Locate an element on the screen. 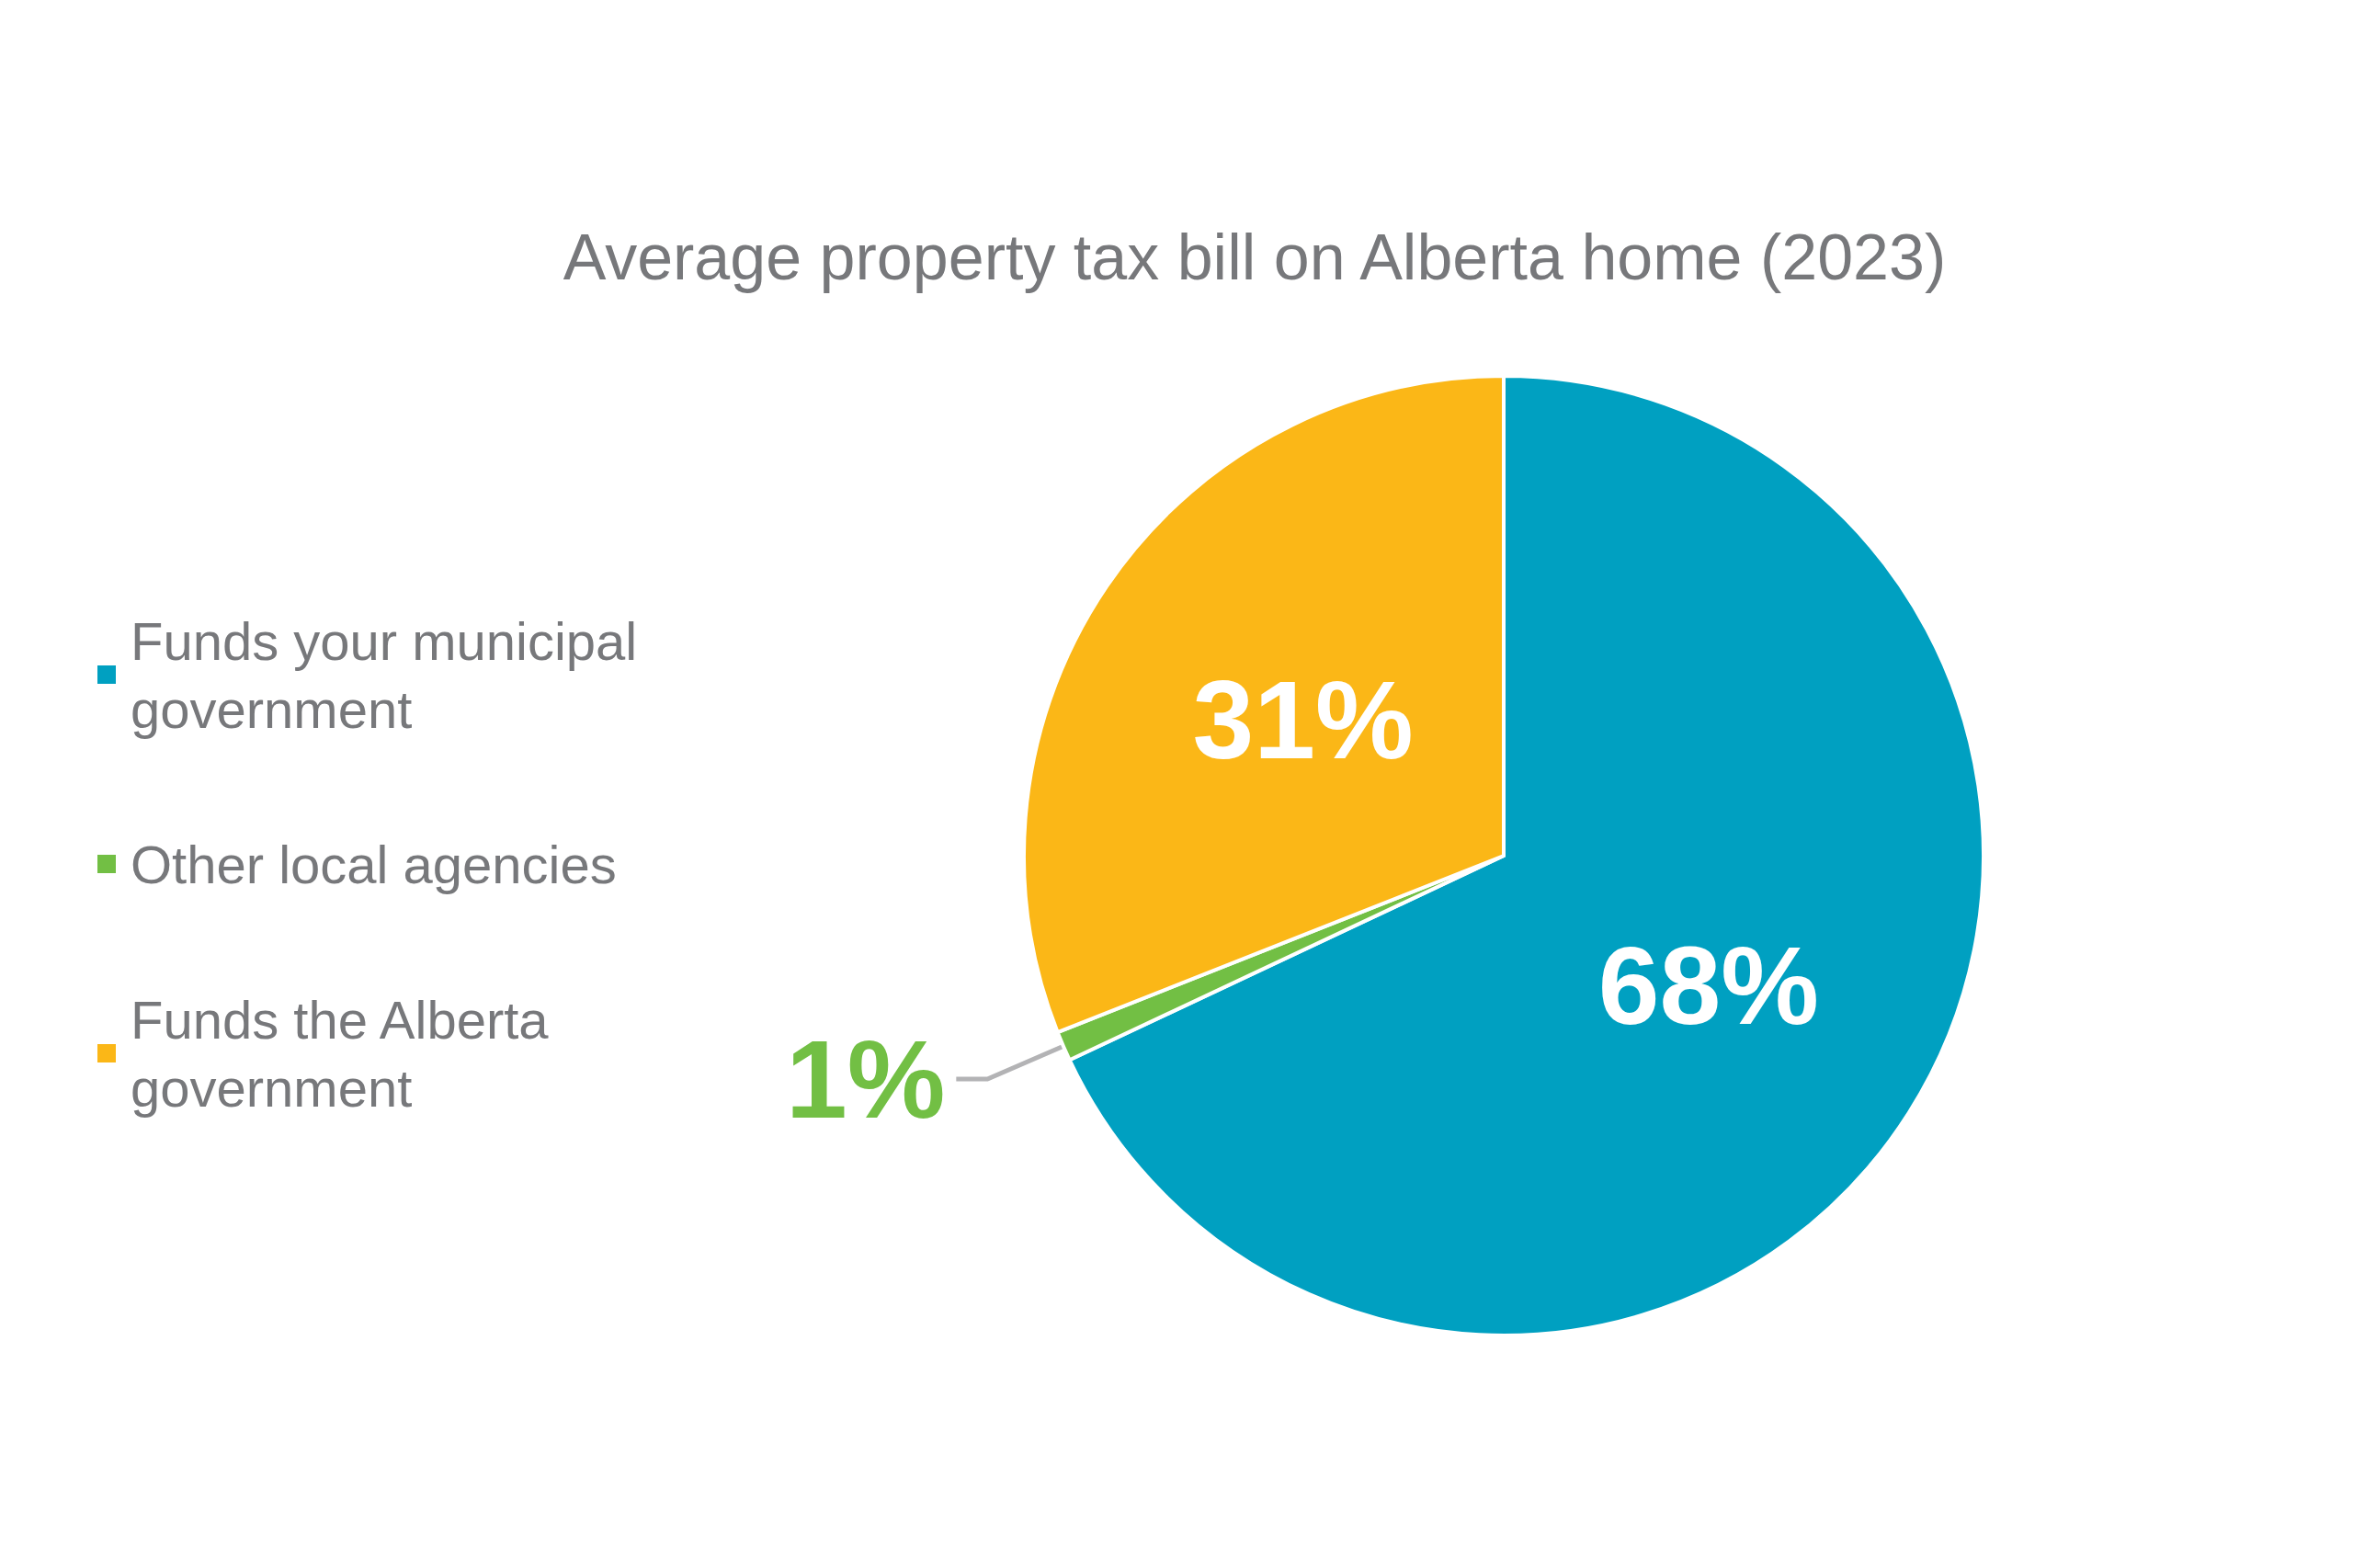 The width and height of the screenshot is (2353, 1568). data-label: 1% is located at coordinates (865, 1079).